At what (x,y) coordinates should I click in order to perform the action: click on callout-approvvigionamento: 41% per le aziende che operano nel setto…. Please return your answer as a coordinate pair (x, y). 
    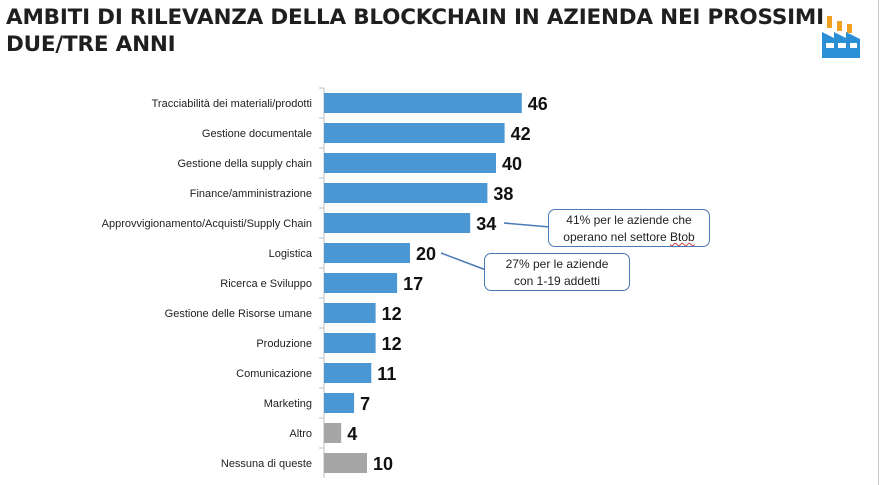
    Looking at the image, I should click on (629, 228).